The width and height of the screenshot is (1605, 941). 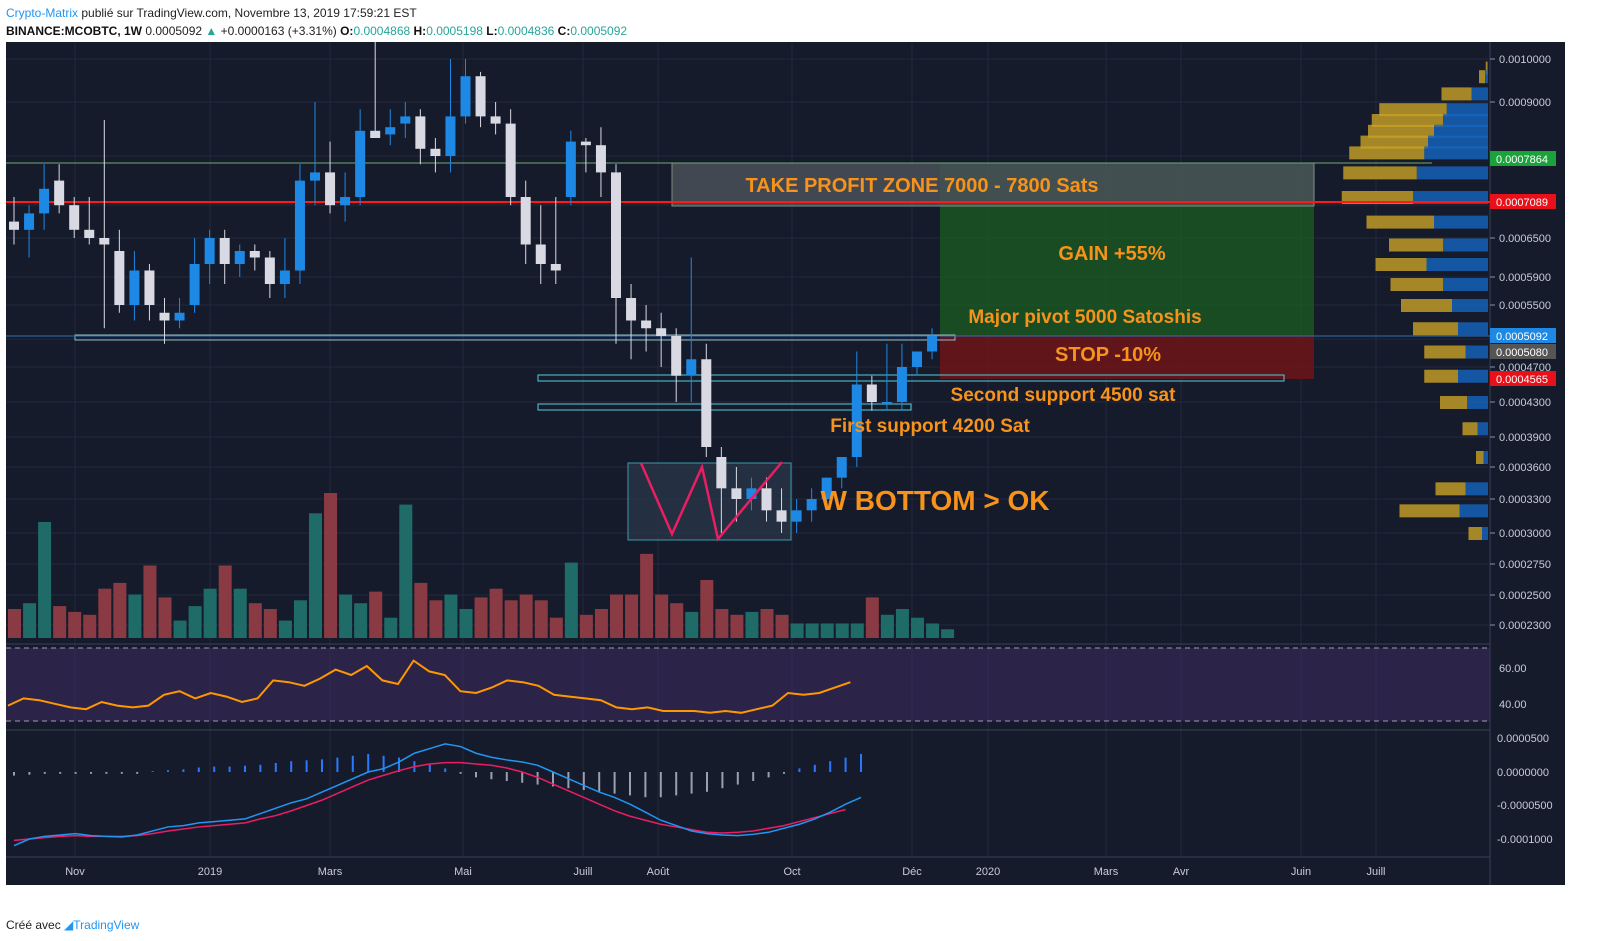 What do you see at coordinates (1525, 306) in the screenshot?
I see `y-tick-label-5: 0.0005500` at bounding box center [1525, 306].